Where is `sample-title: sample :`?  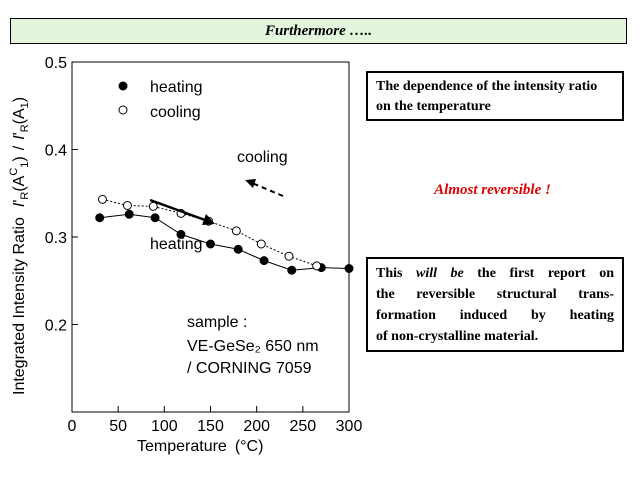
sample-title: sample : is located at coordinates (217, 322).